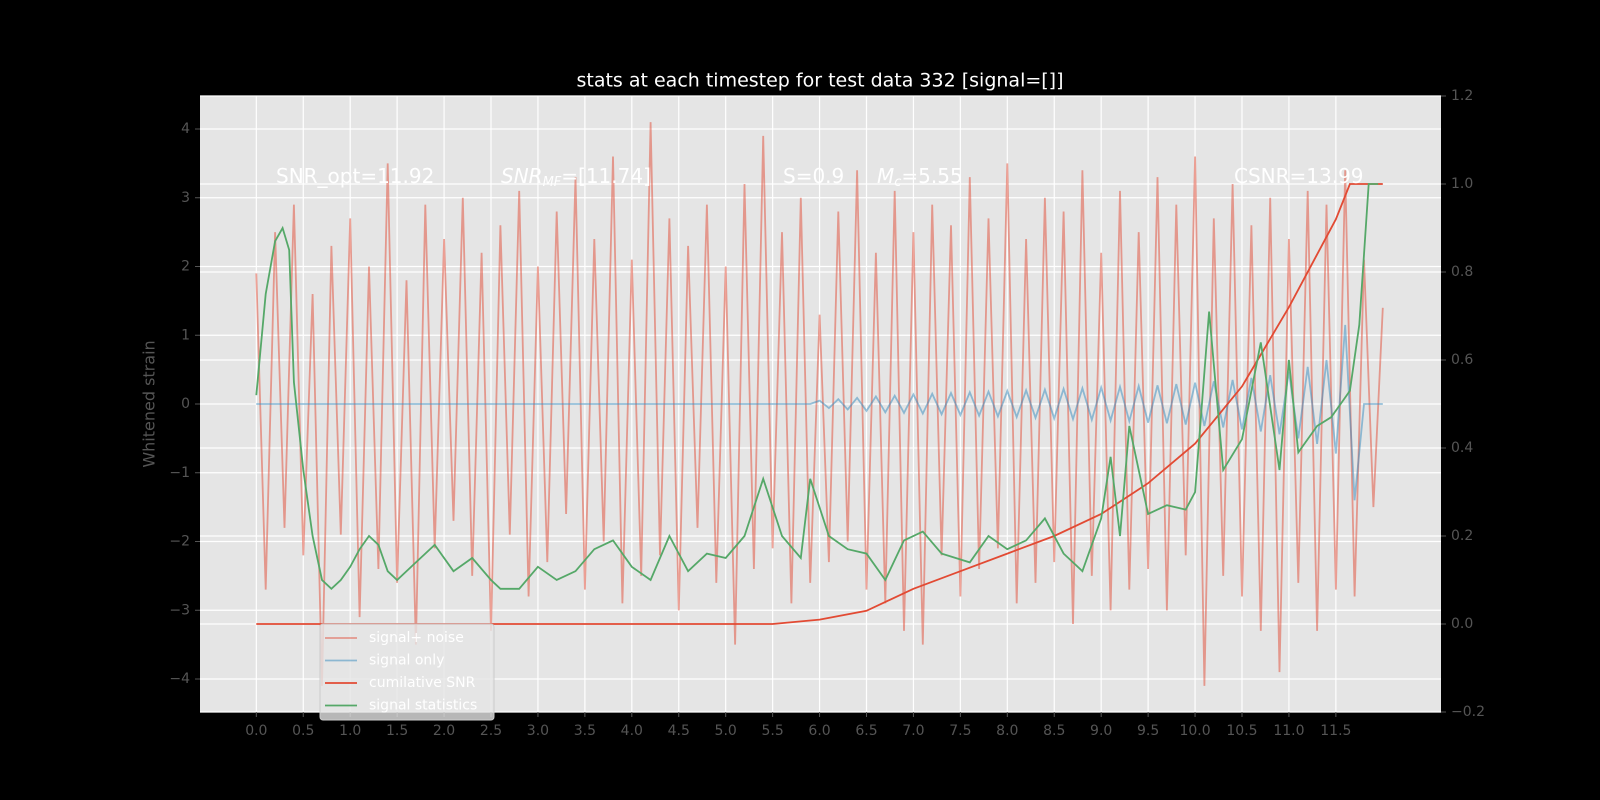 The height and width of the screenshot is (800, 1600). I want to click on x-tick-label: 9.0, so click(1101, 731).